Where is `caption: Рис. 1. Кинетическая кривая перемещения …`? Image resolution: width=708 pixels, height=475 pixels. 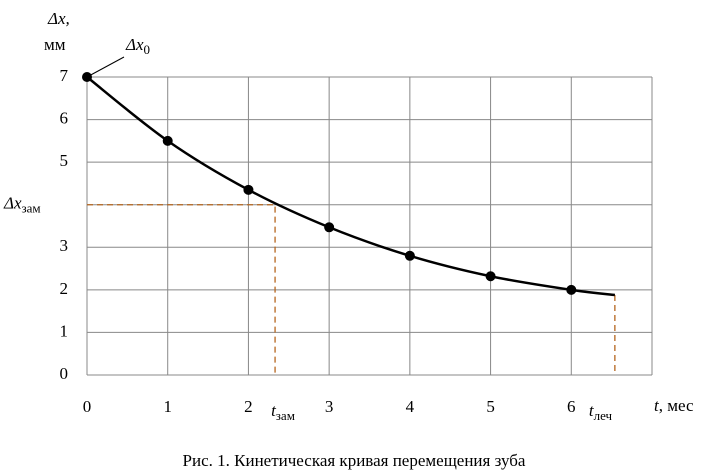
caption: Рис. 1. Кинетическая кривая перемещения … is located at coordinates (354, 460).